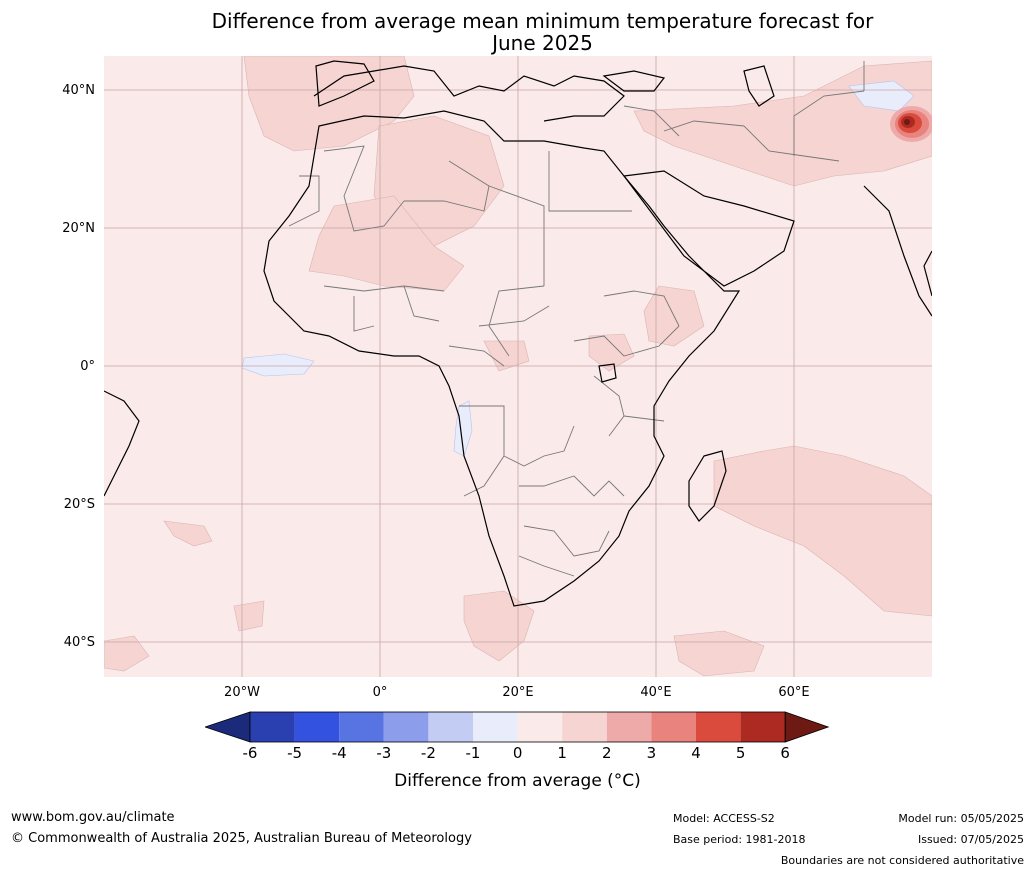 The image size is (1035, 873). What do you see at coordinates (970, 839) in the screenshot?
I see `footer-issued: Issued: 07/05/2025` at bounding box center [970, 839].